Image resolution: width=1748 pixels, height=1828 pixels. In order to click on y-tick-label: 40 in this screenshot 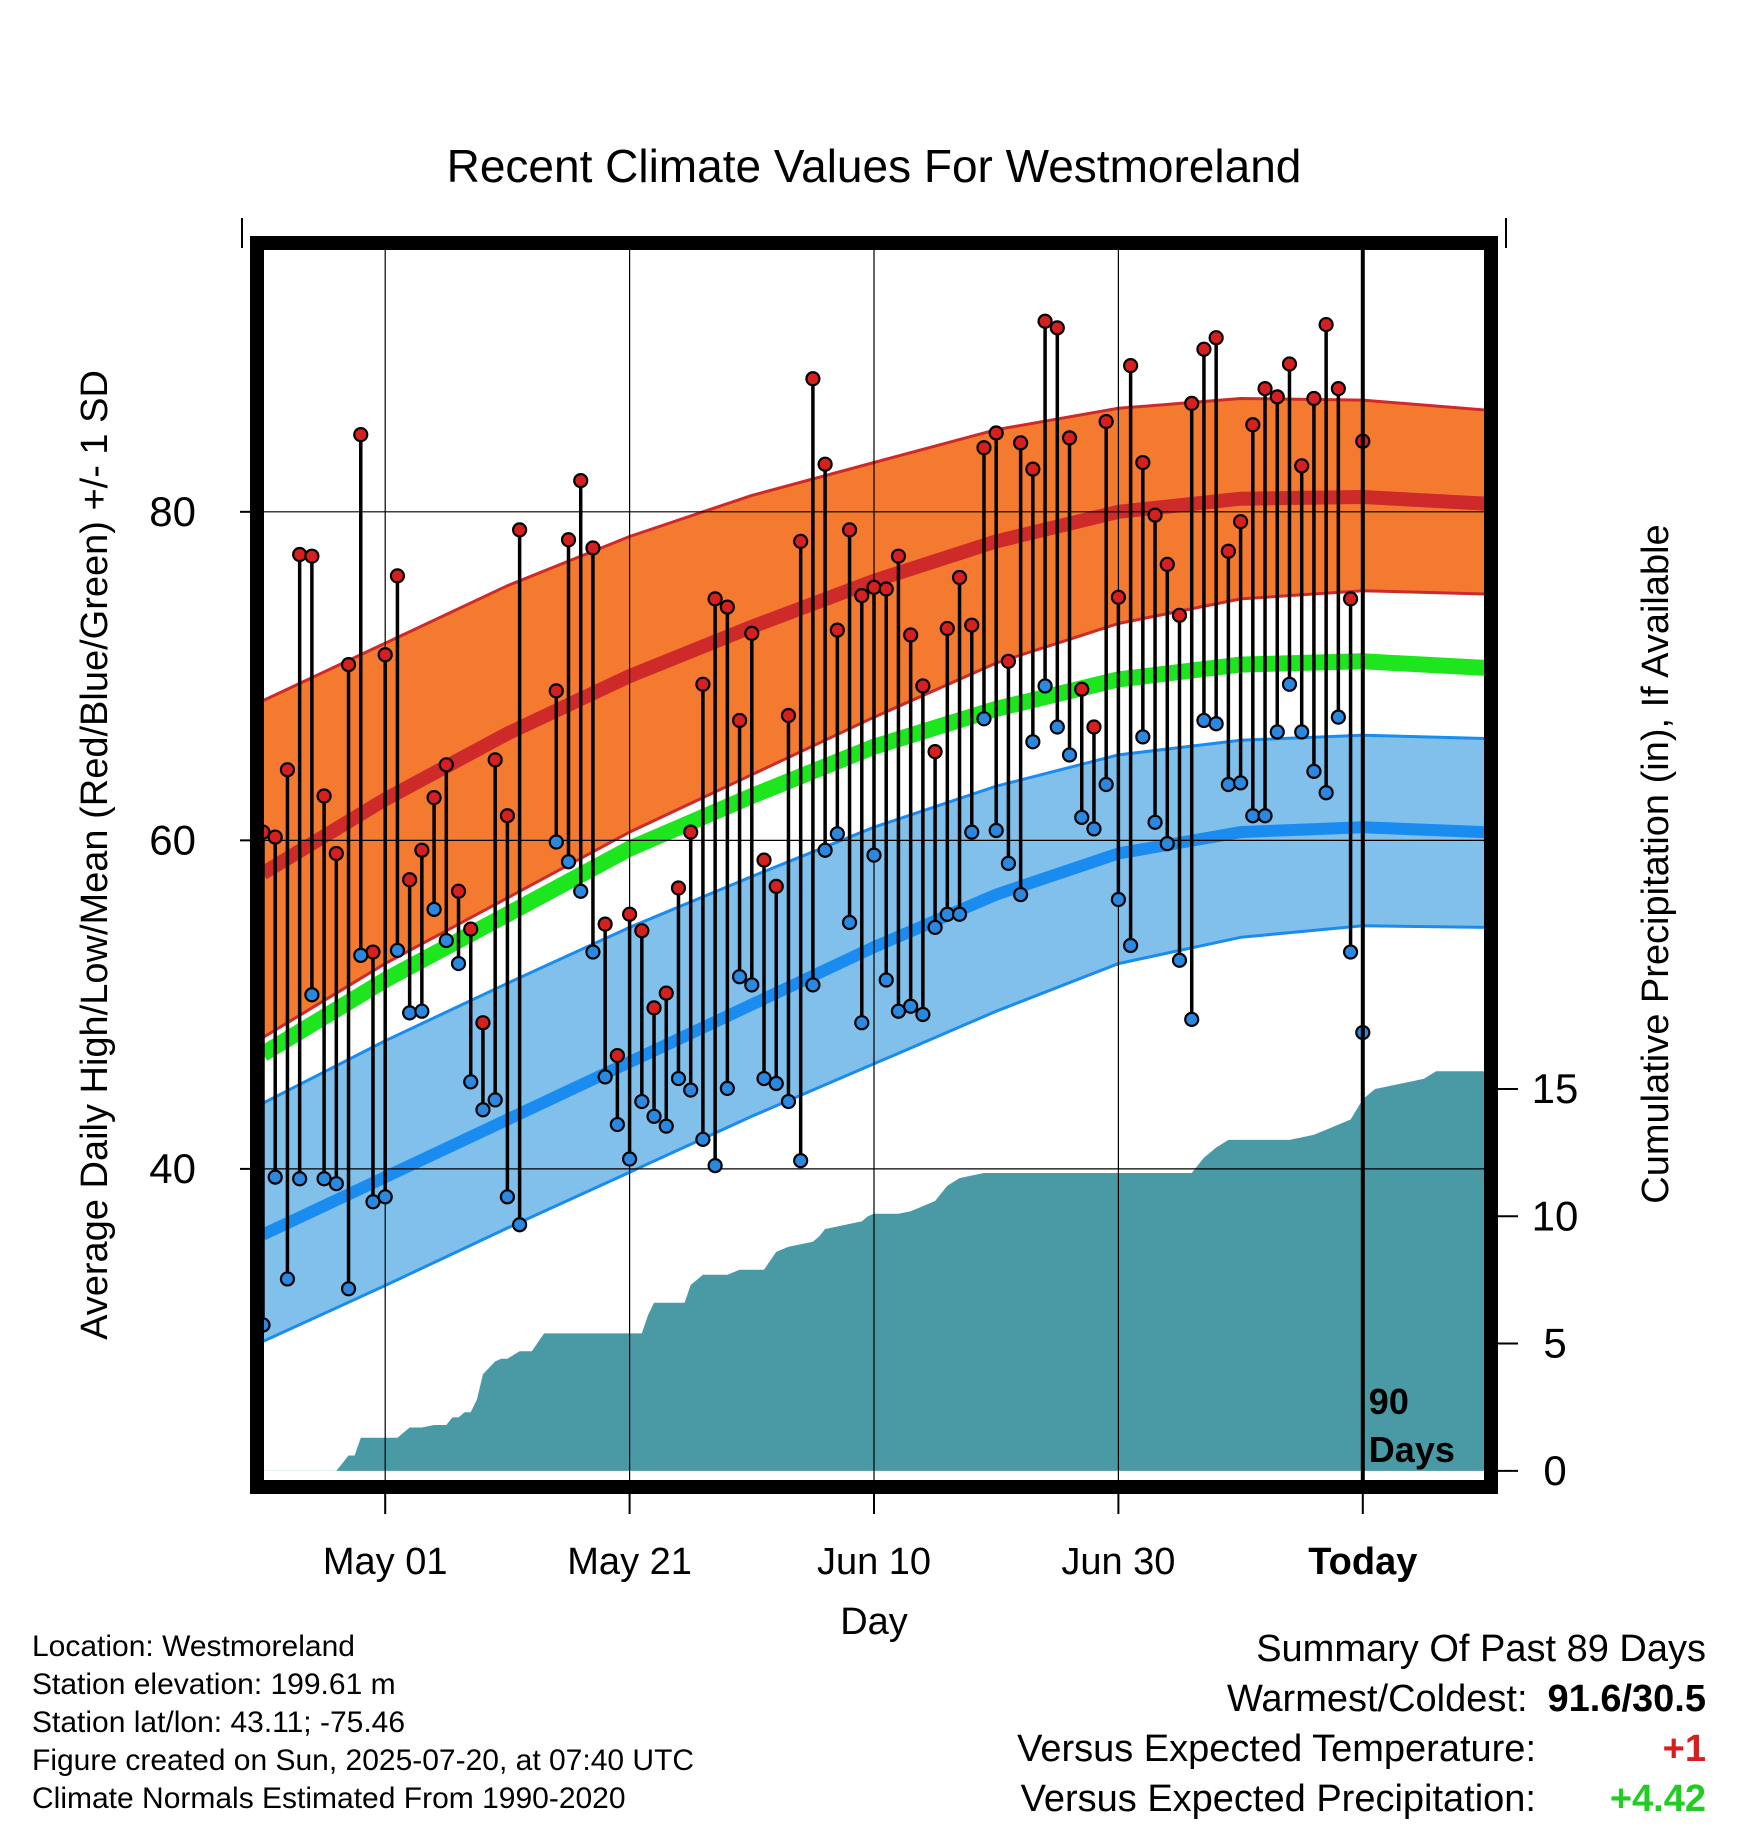, I will do `click(172, 1168)`.